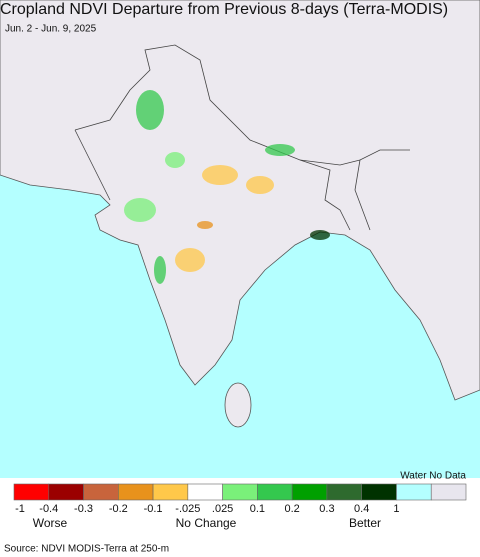 This screenshot has width=480, height=557. Describe the element at coordinates (433, 476) in the screenshot. I see `legend-header: Water No Data` at that location.